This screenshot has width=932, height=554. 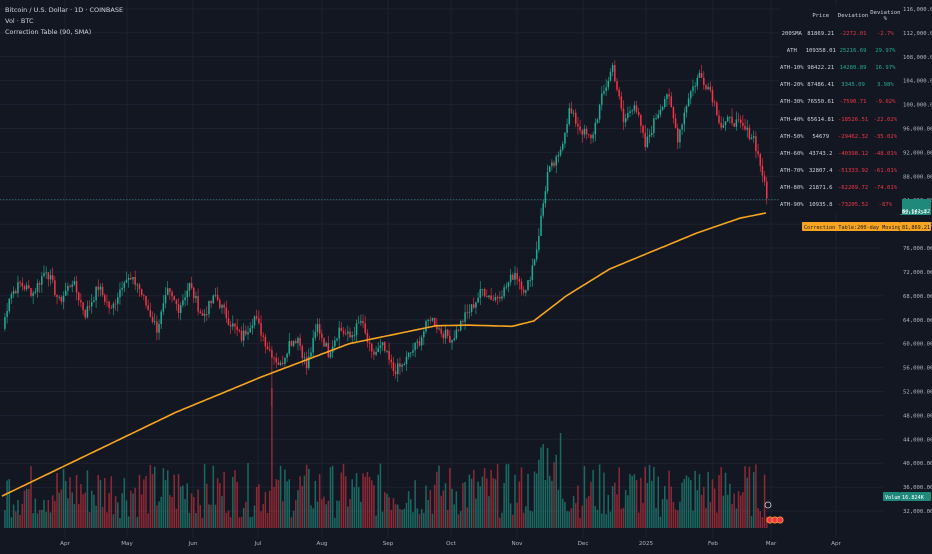 What do you see at coordinates (917, 58) in the screenshot?
I see `y-tick-label: 108,000.00` at bounding box center [917, 58].